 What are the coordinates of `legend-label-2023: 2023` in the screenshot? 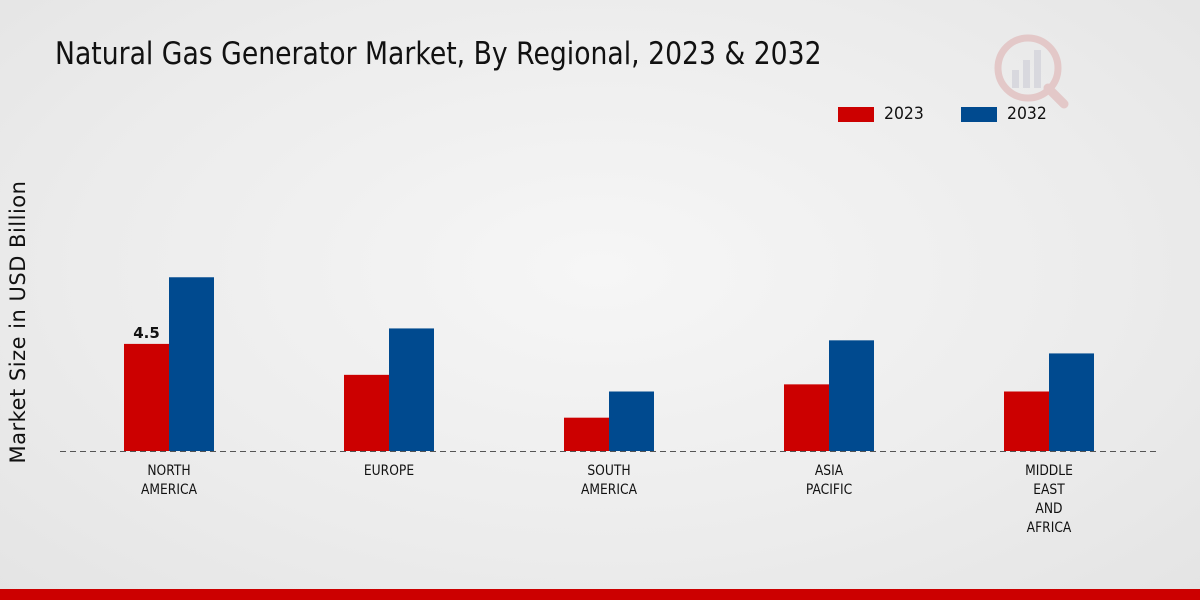 It's located at (904, 114).